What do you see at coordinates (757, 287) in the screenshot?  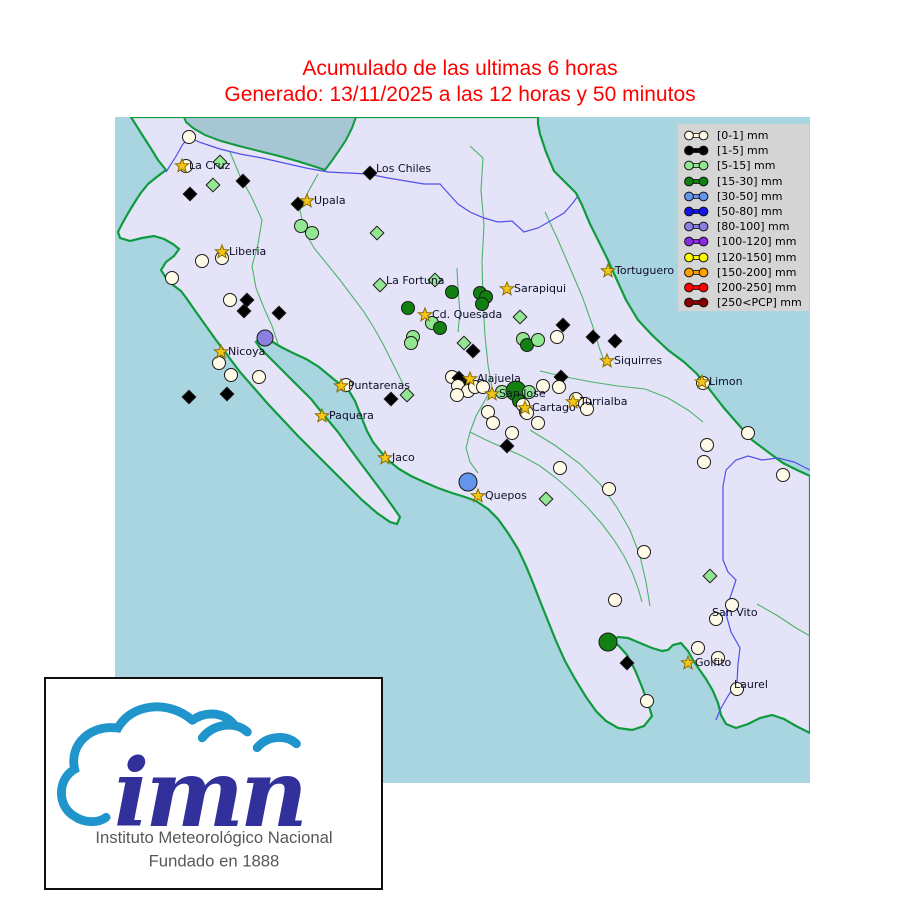 I see `legend-label: [200-250] mm` at bounding box center [757, 287].